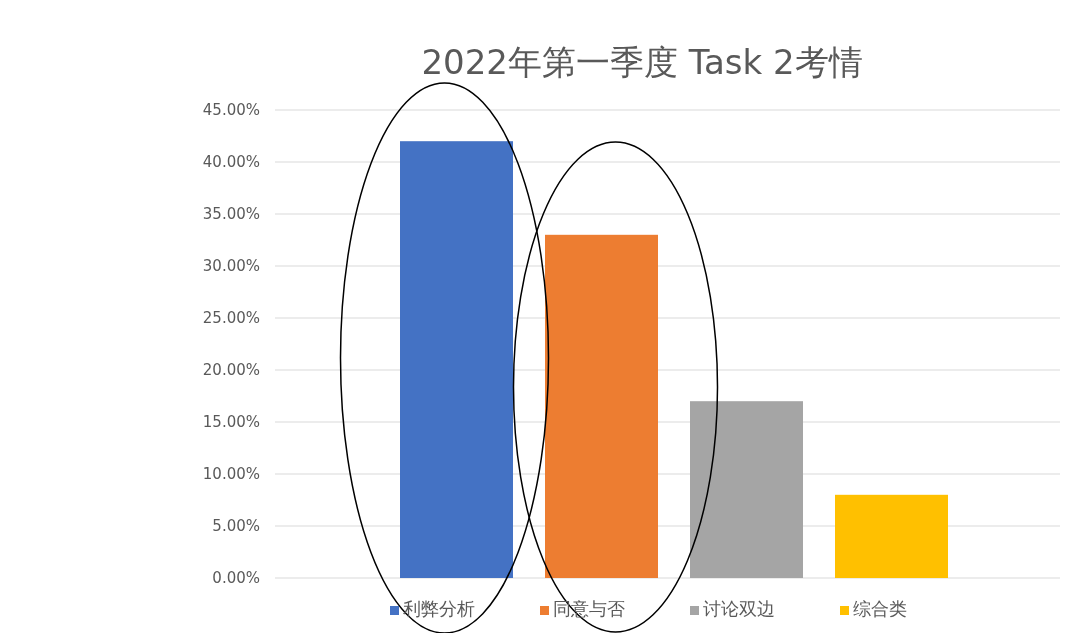  What do you see at coordinates (589, 608) in the screenshot?
I see `legend-label: 同意与否` at bounding box center [589, 608].